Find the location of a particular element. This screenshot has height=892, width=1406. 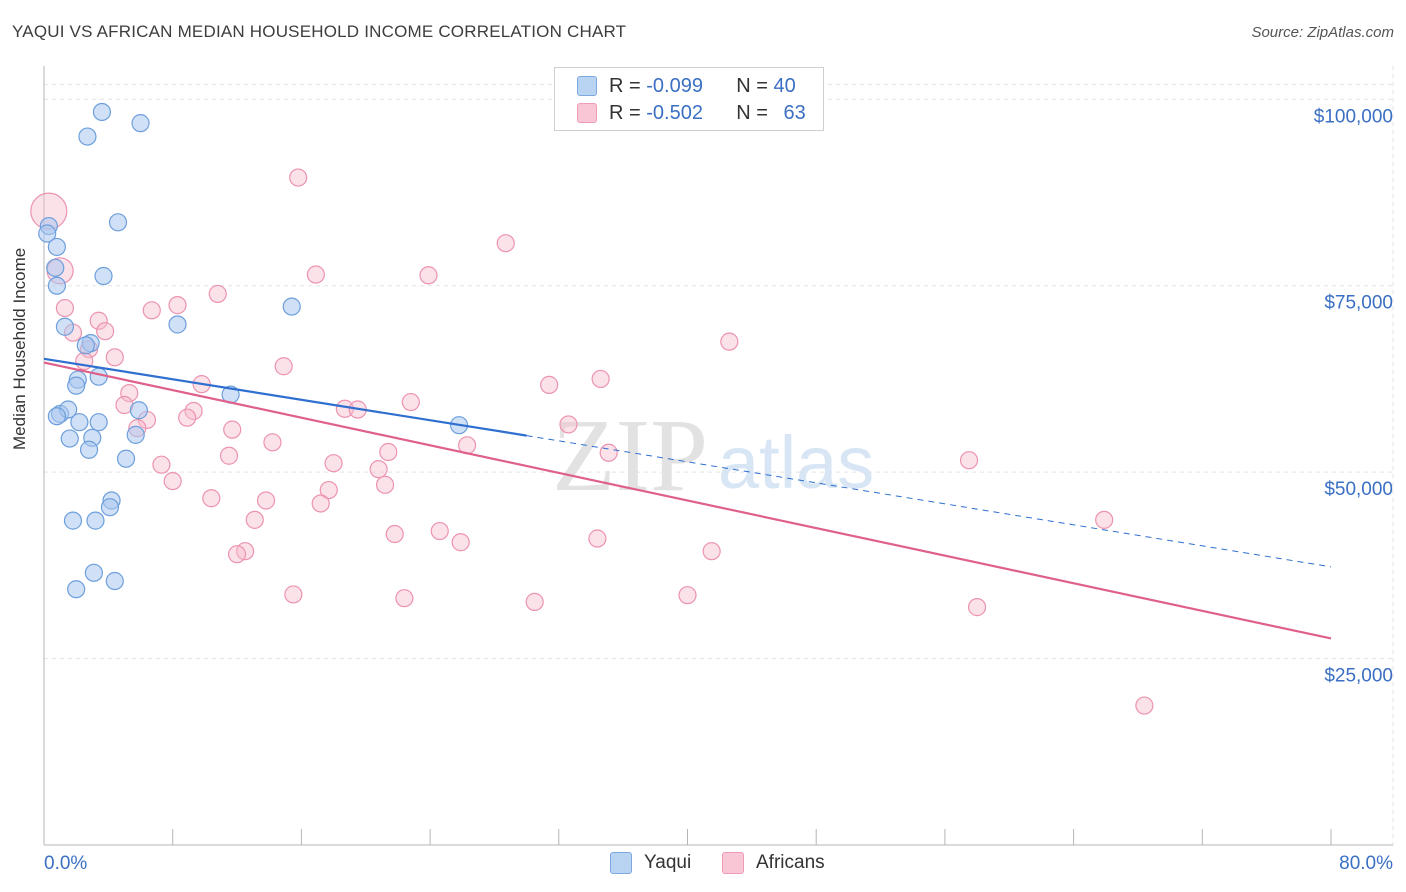

bottom-legend-africans: Africans is located at coordinates (773, 863).